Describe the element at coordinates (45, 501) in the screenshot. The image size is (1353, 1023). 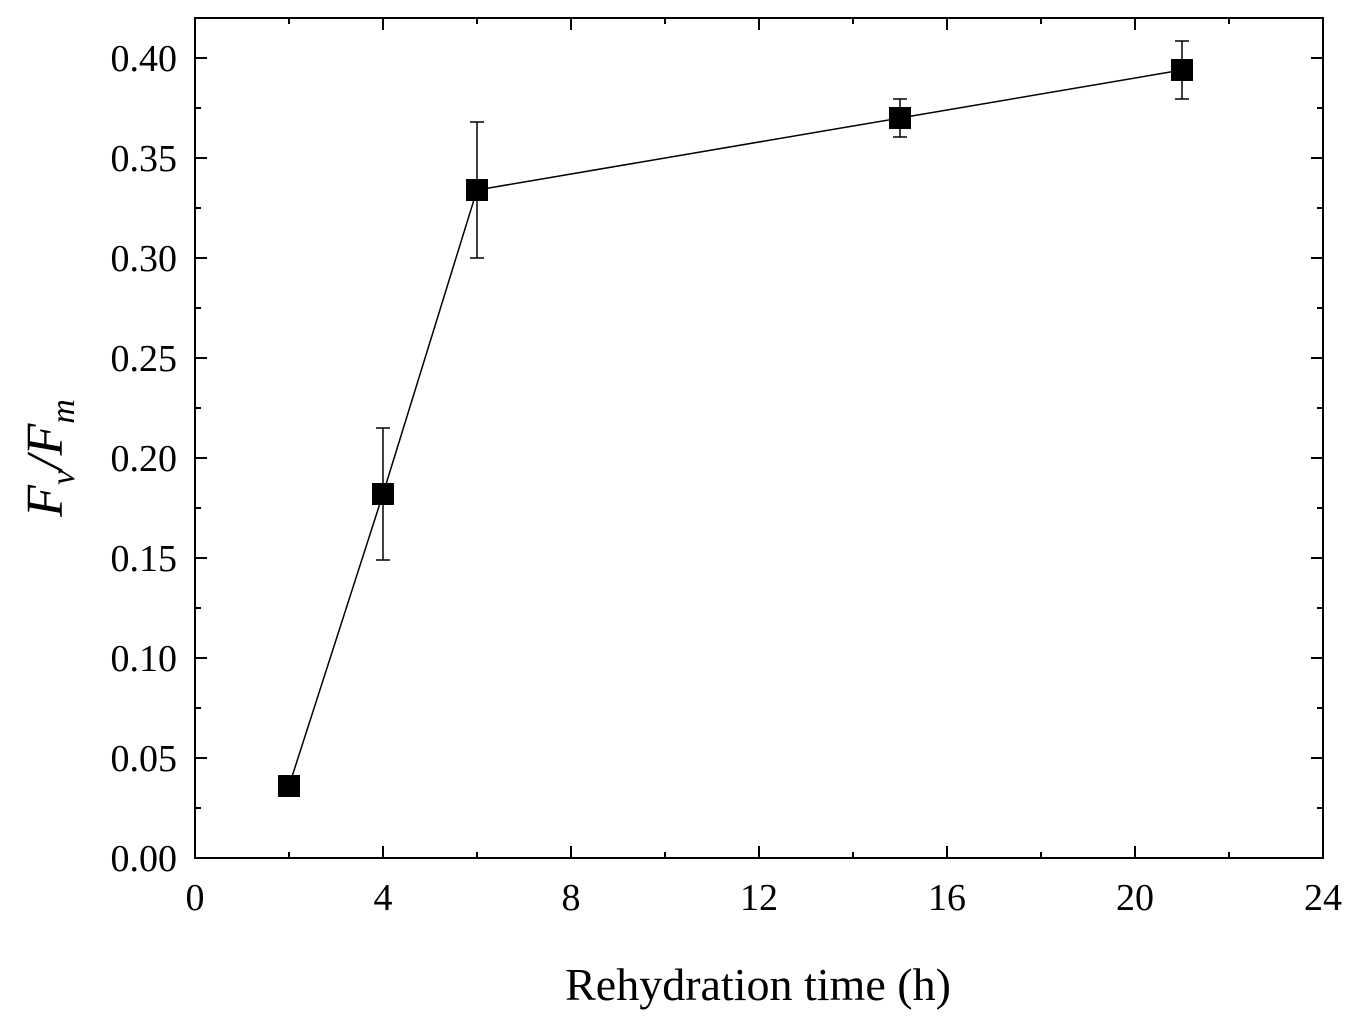
I see `y-axis-title-var1: F` at that location.